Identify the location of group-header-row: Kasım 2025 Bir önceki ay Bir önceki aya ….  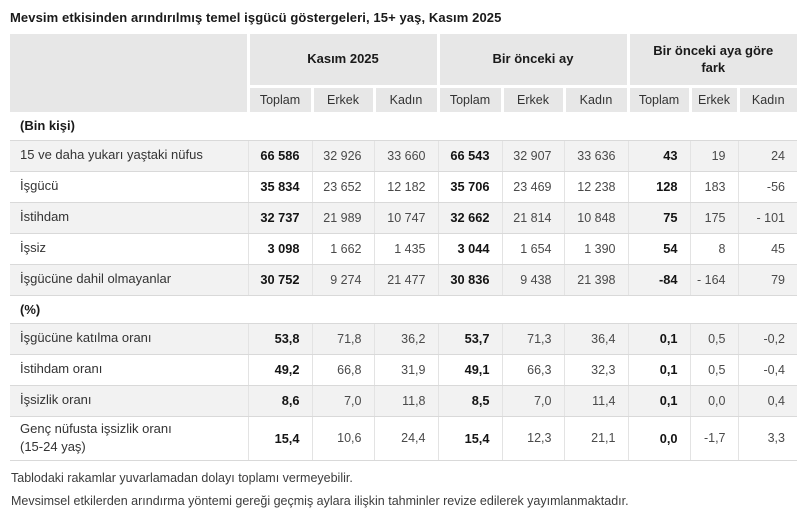
(403, 73).